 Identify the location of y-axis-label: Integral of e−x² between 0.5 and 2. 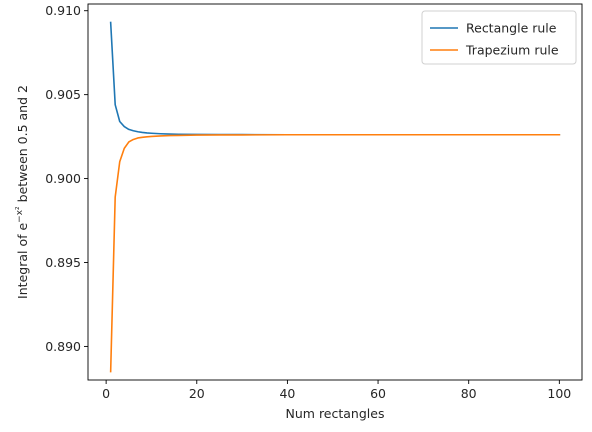
(22, 192).